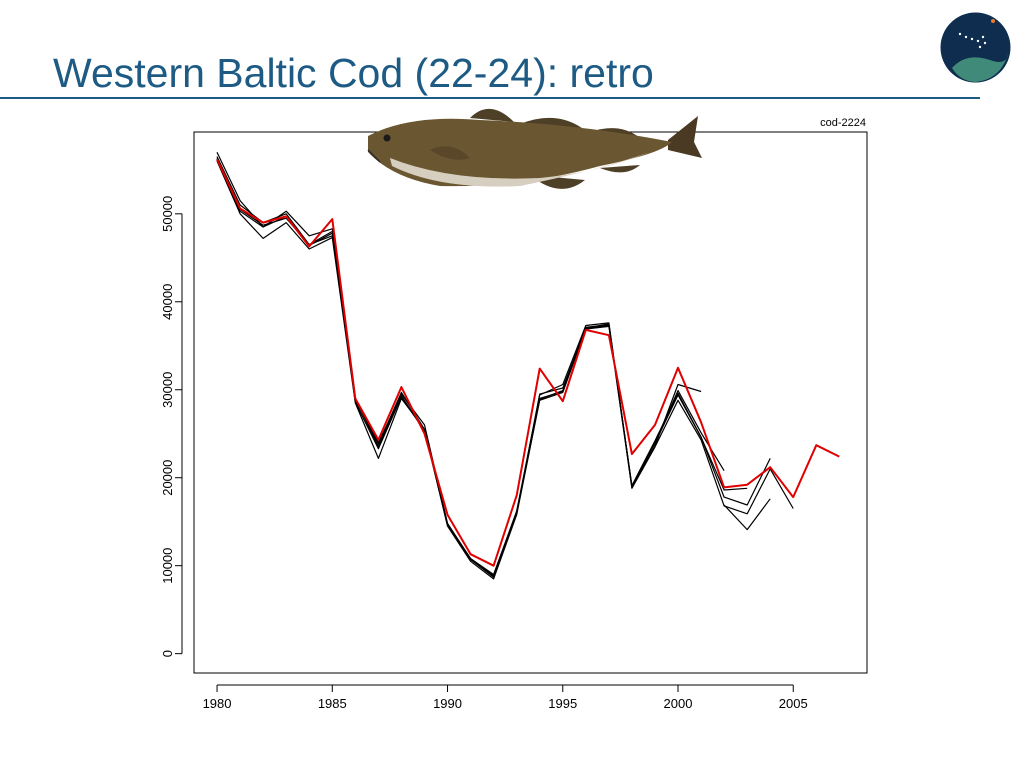  Describe the element at coordinates (167, 478) in the screenshot. I see `y-tick-label: 20000` at that location.